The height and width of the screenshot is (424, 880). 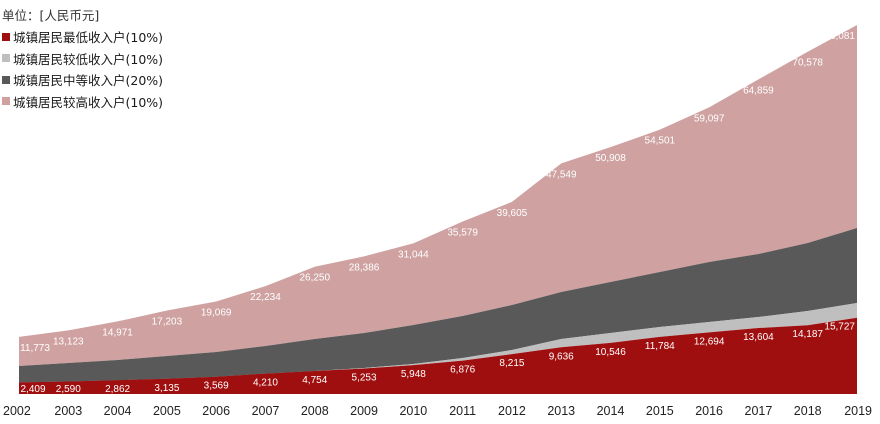 What do you see at coordinates (68, 389) in the screenshot?
I see `data-label-lowest-income: 2,590` at bounding box center [68, 389].